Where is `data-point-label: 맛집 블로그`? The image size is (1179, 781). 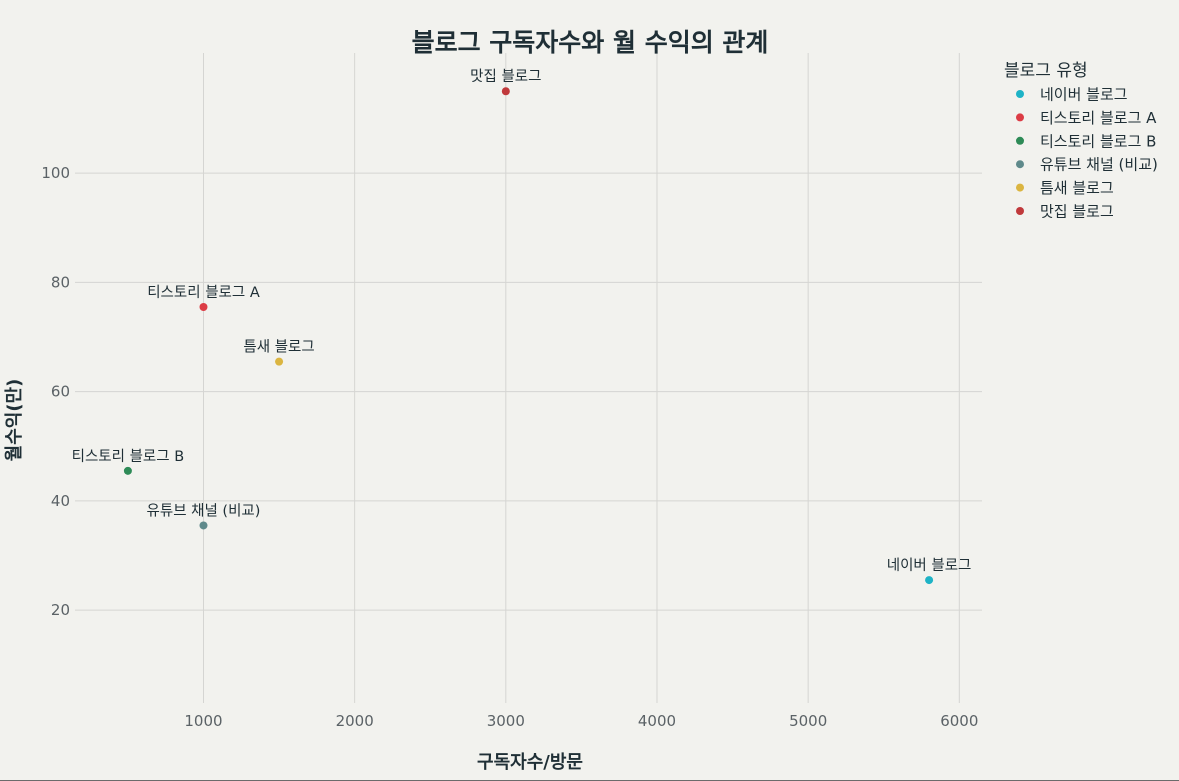
data-point-label: 맛집 블로그 is located at coordinates (505, 76).